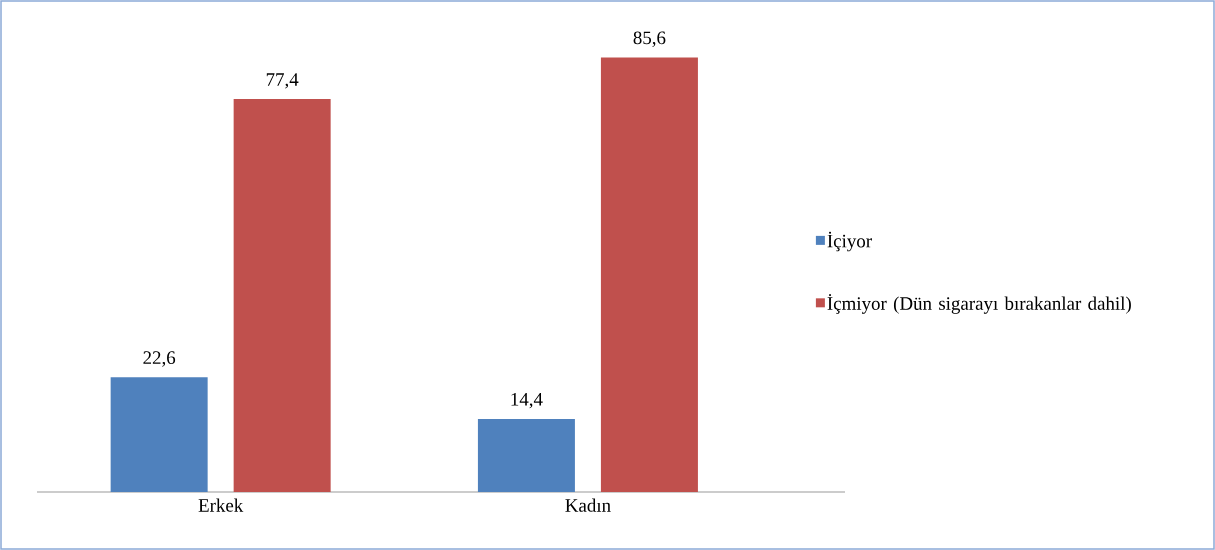  Describe the element at coordinates (849, 241) in the screenshot. I see `legend-label: İçiyor` at that location.